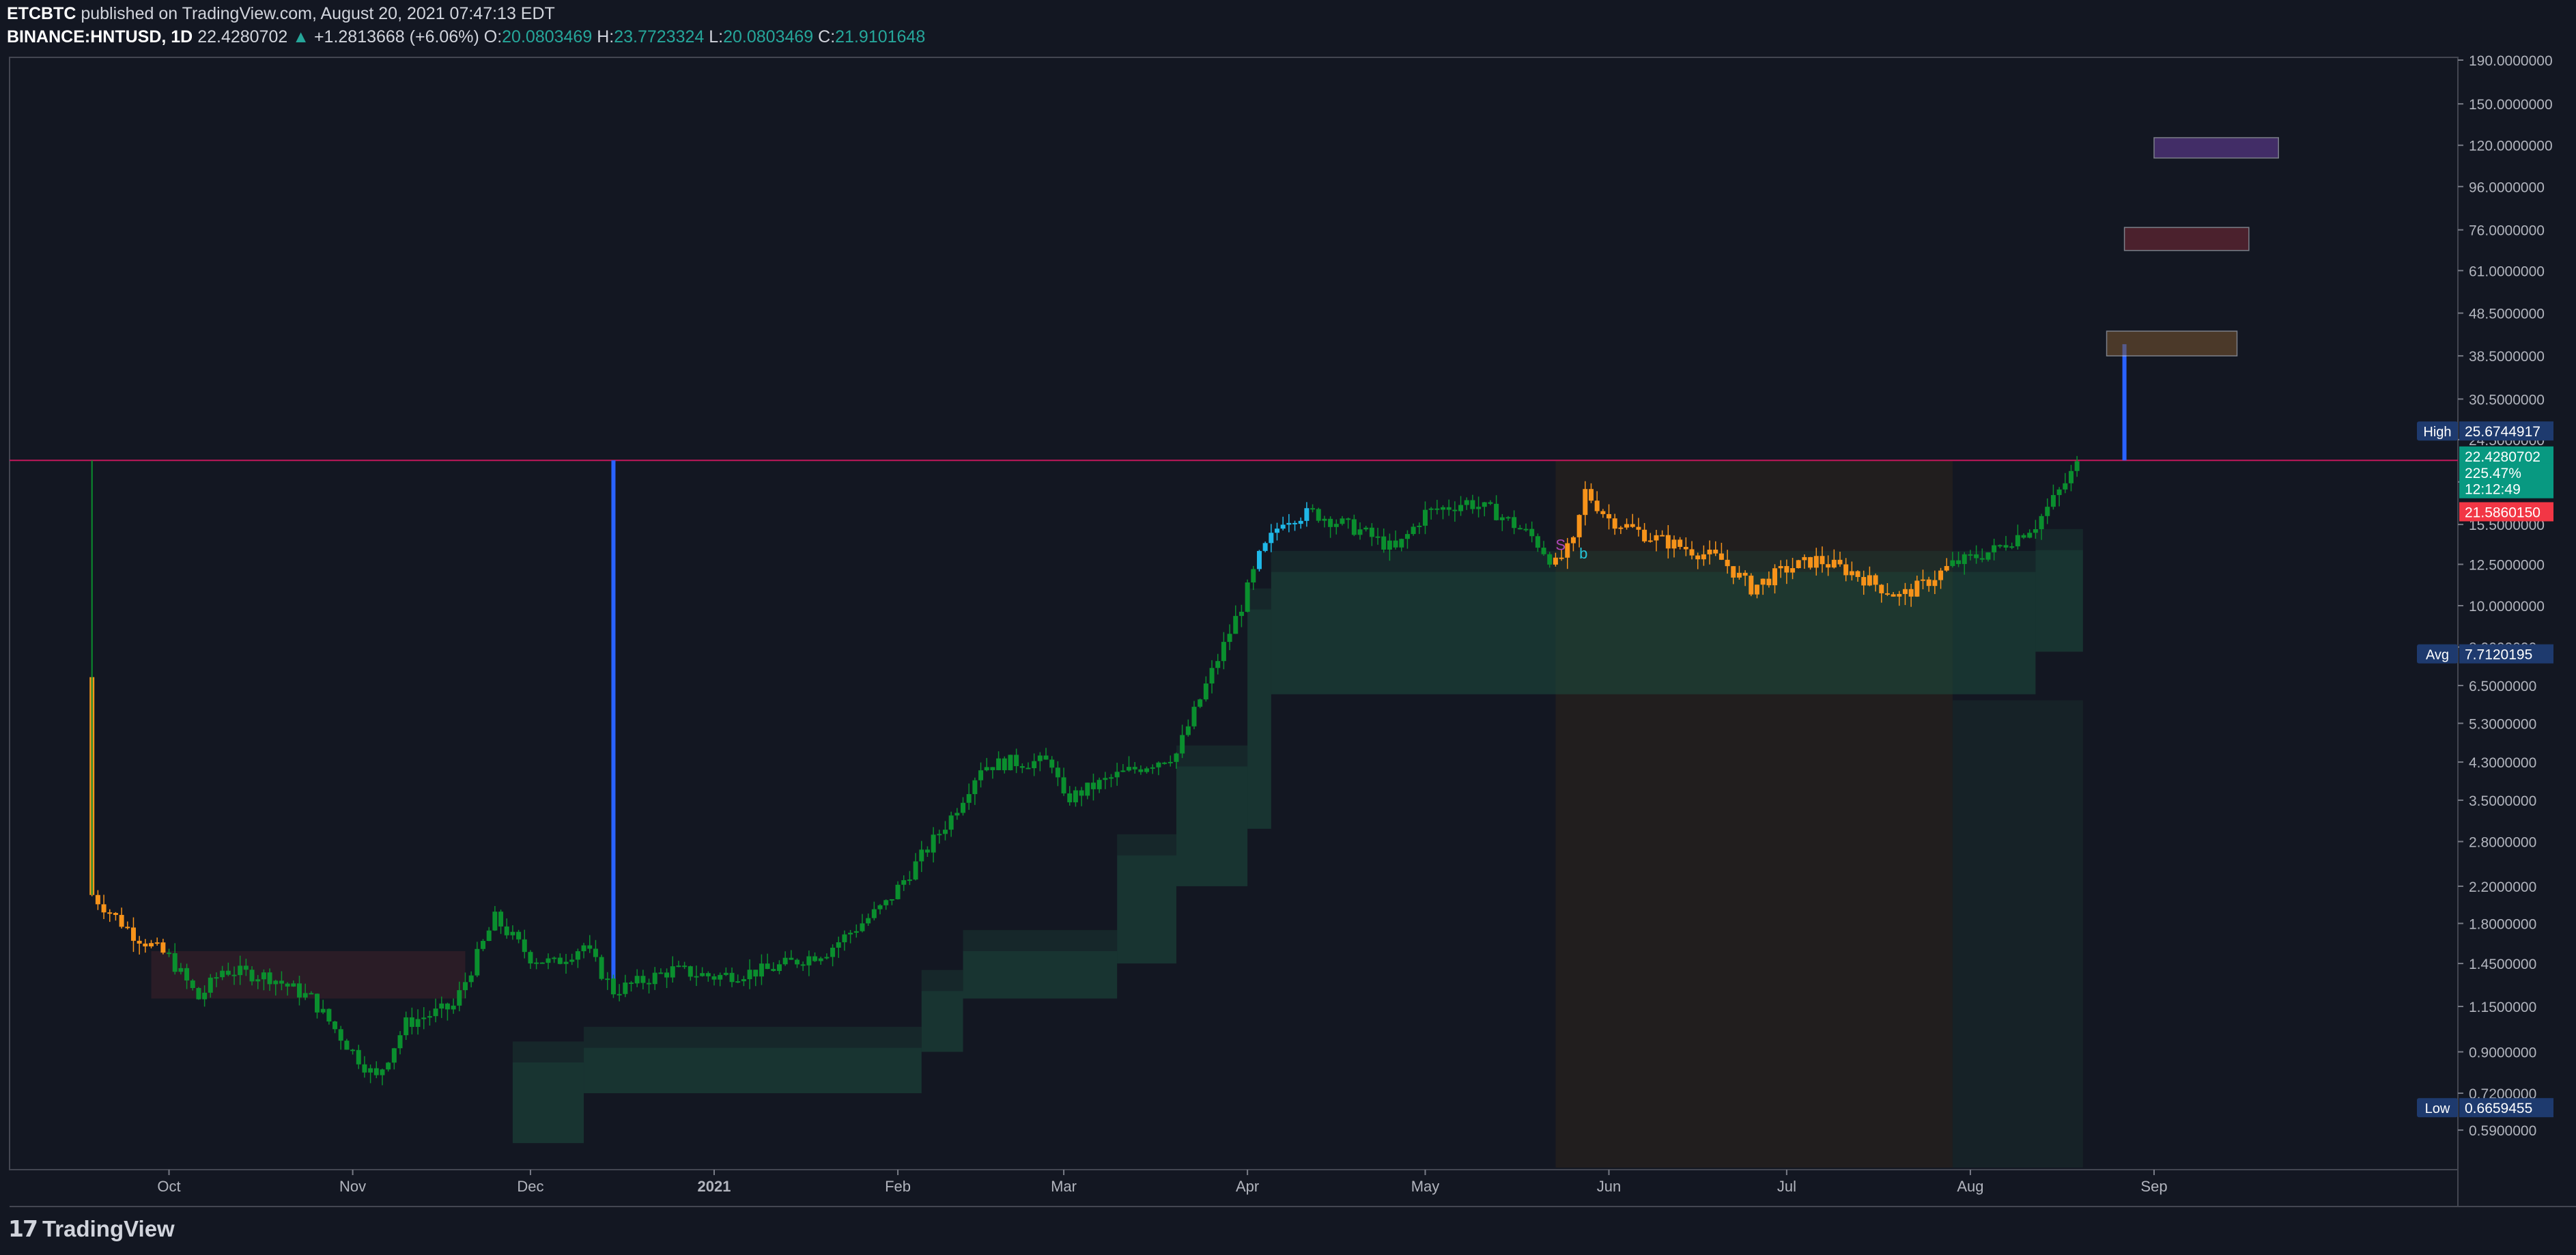  What do you see at coordinates (2216, 148) in the screenshot?
I see `target-box` at bounding box center [2216, 148].